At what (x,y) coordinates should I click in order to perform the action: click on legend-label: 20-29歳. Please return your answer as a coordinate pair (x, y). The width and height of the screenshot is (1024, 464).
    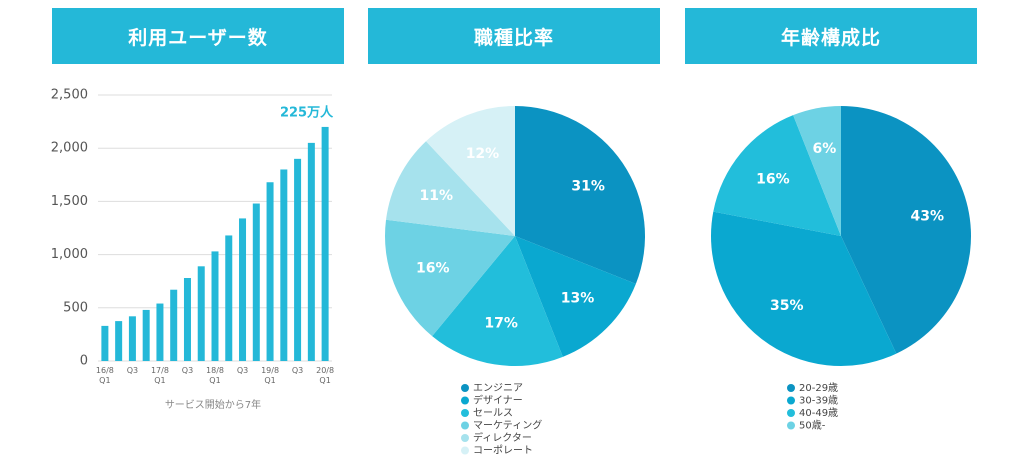
    Looking at the image, I should click on (818, 388).